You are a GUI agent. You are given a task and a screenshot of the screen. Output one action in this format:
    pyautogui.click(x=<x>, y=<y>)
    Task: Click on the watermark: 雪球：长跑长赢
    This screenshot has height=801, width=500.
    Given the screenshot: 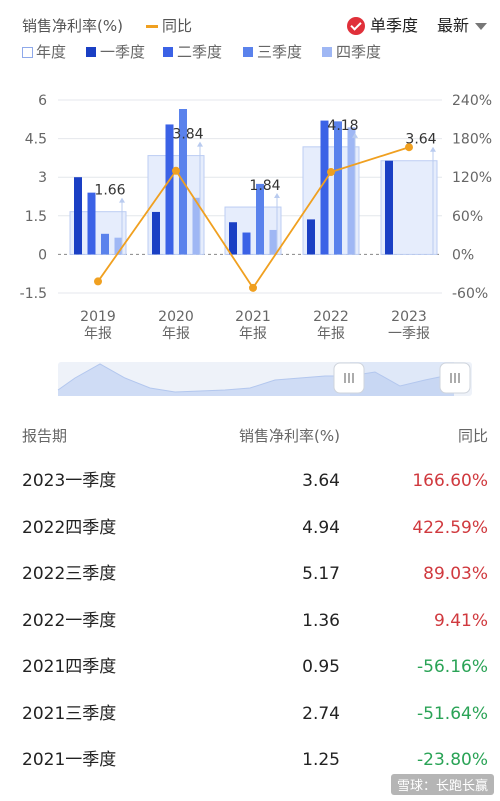 What is the action you would take?
    pyautogui.click(x=442, y=784)
    